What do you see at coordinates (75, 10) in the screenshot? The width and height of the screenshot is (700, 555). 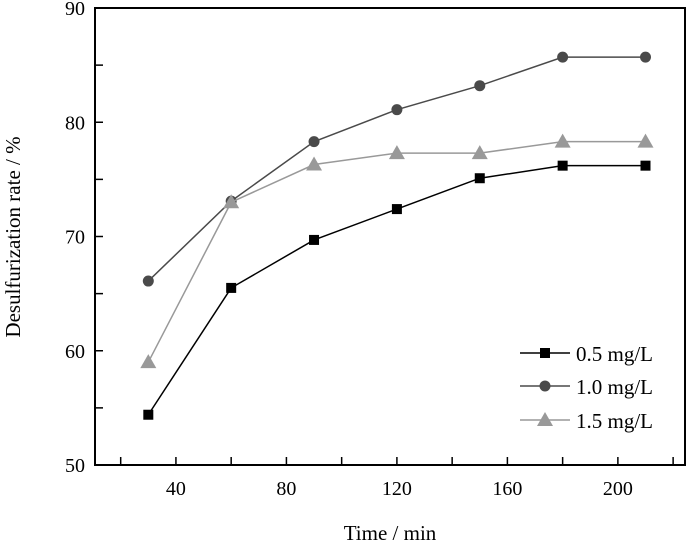 I see `y-tick-label: 90` at bounding box center [75, 10].